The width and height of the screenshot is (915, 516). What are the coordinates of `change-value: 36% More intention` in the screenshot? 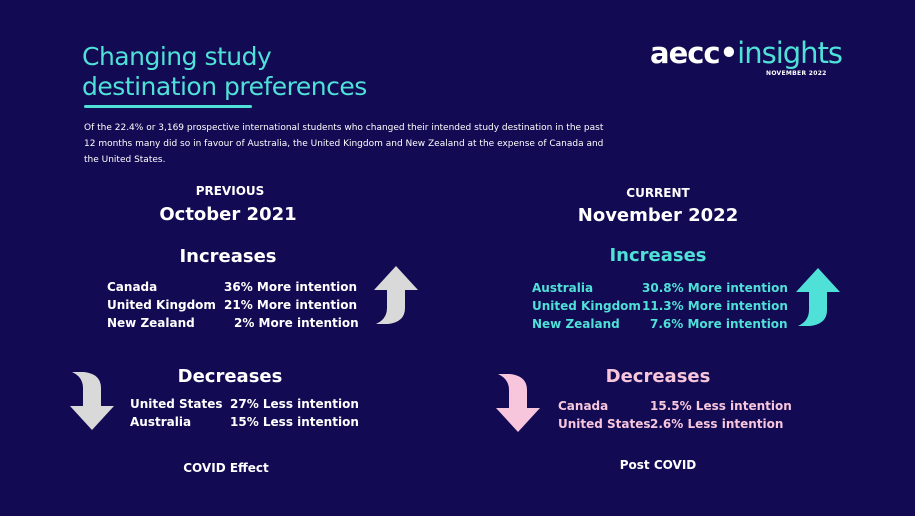 It's located at (291, 287).